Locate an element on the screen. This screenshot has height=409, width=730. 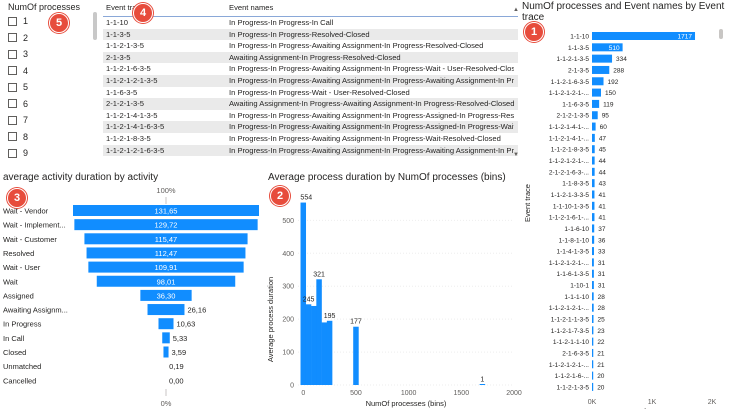
slicer-item-6: 6 is located at coordinates (18, 104).